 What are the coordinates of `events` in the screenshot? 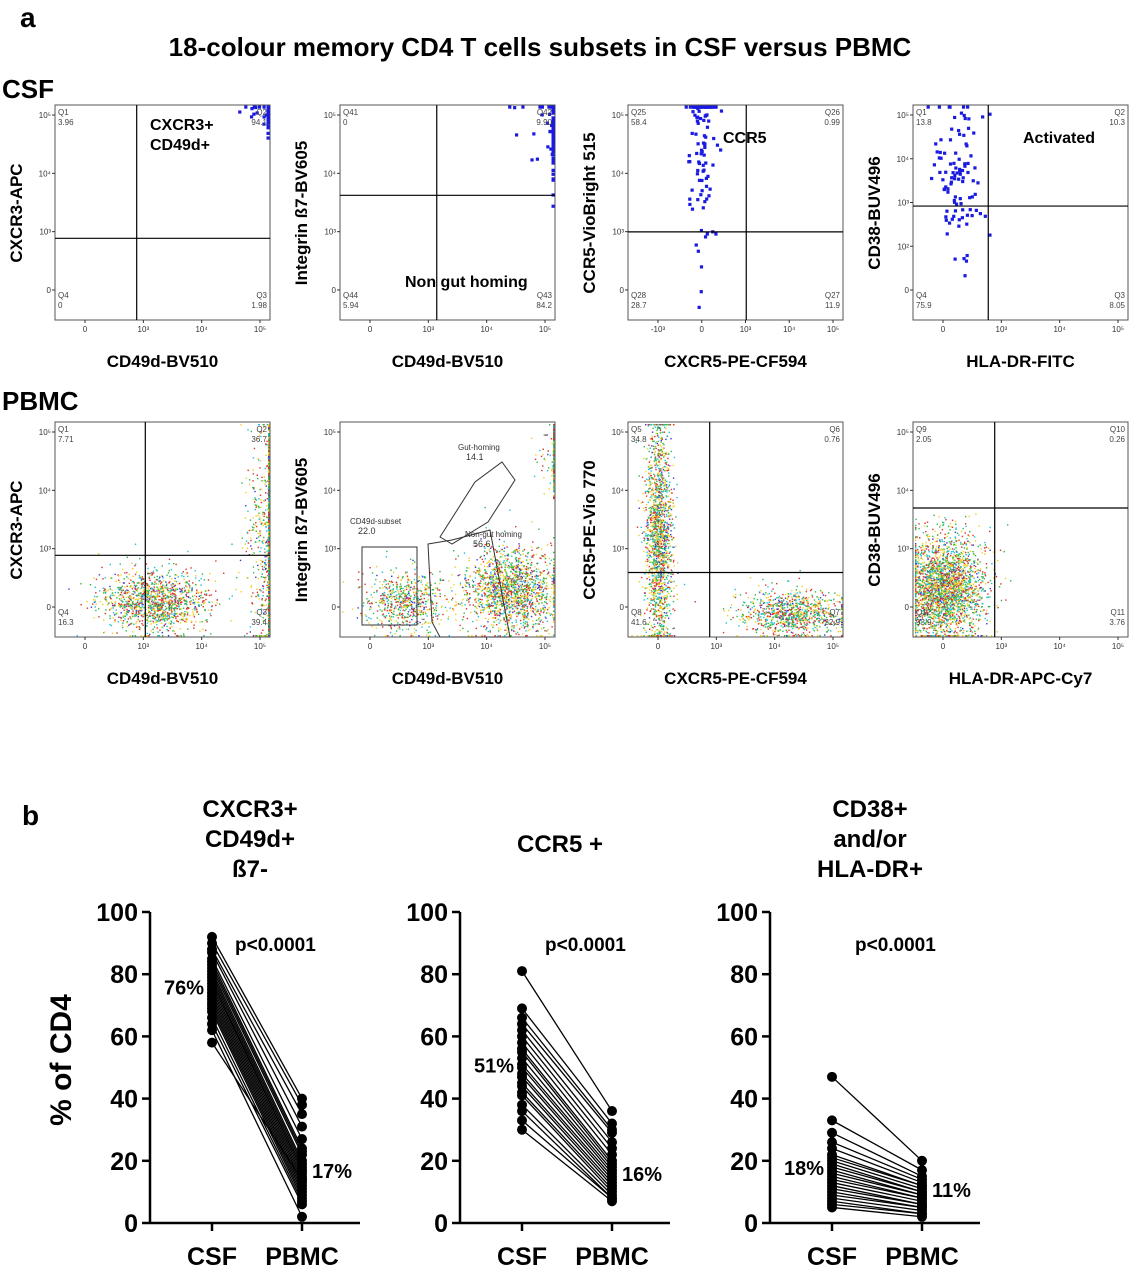 It's located at (959, 191).